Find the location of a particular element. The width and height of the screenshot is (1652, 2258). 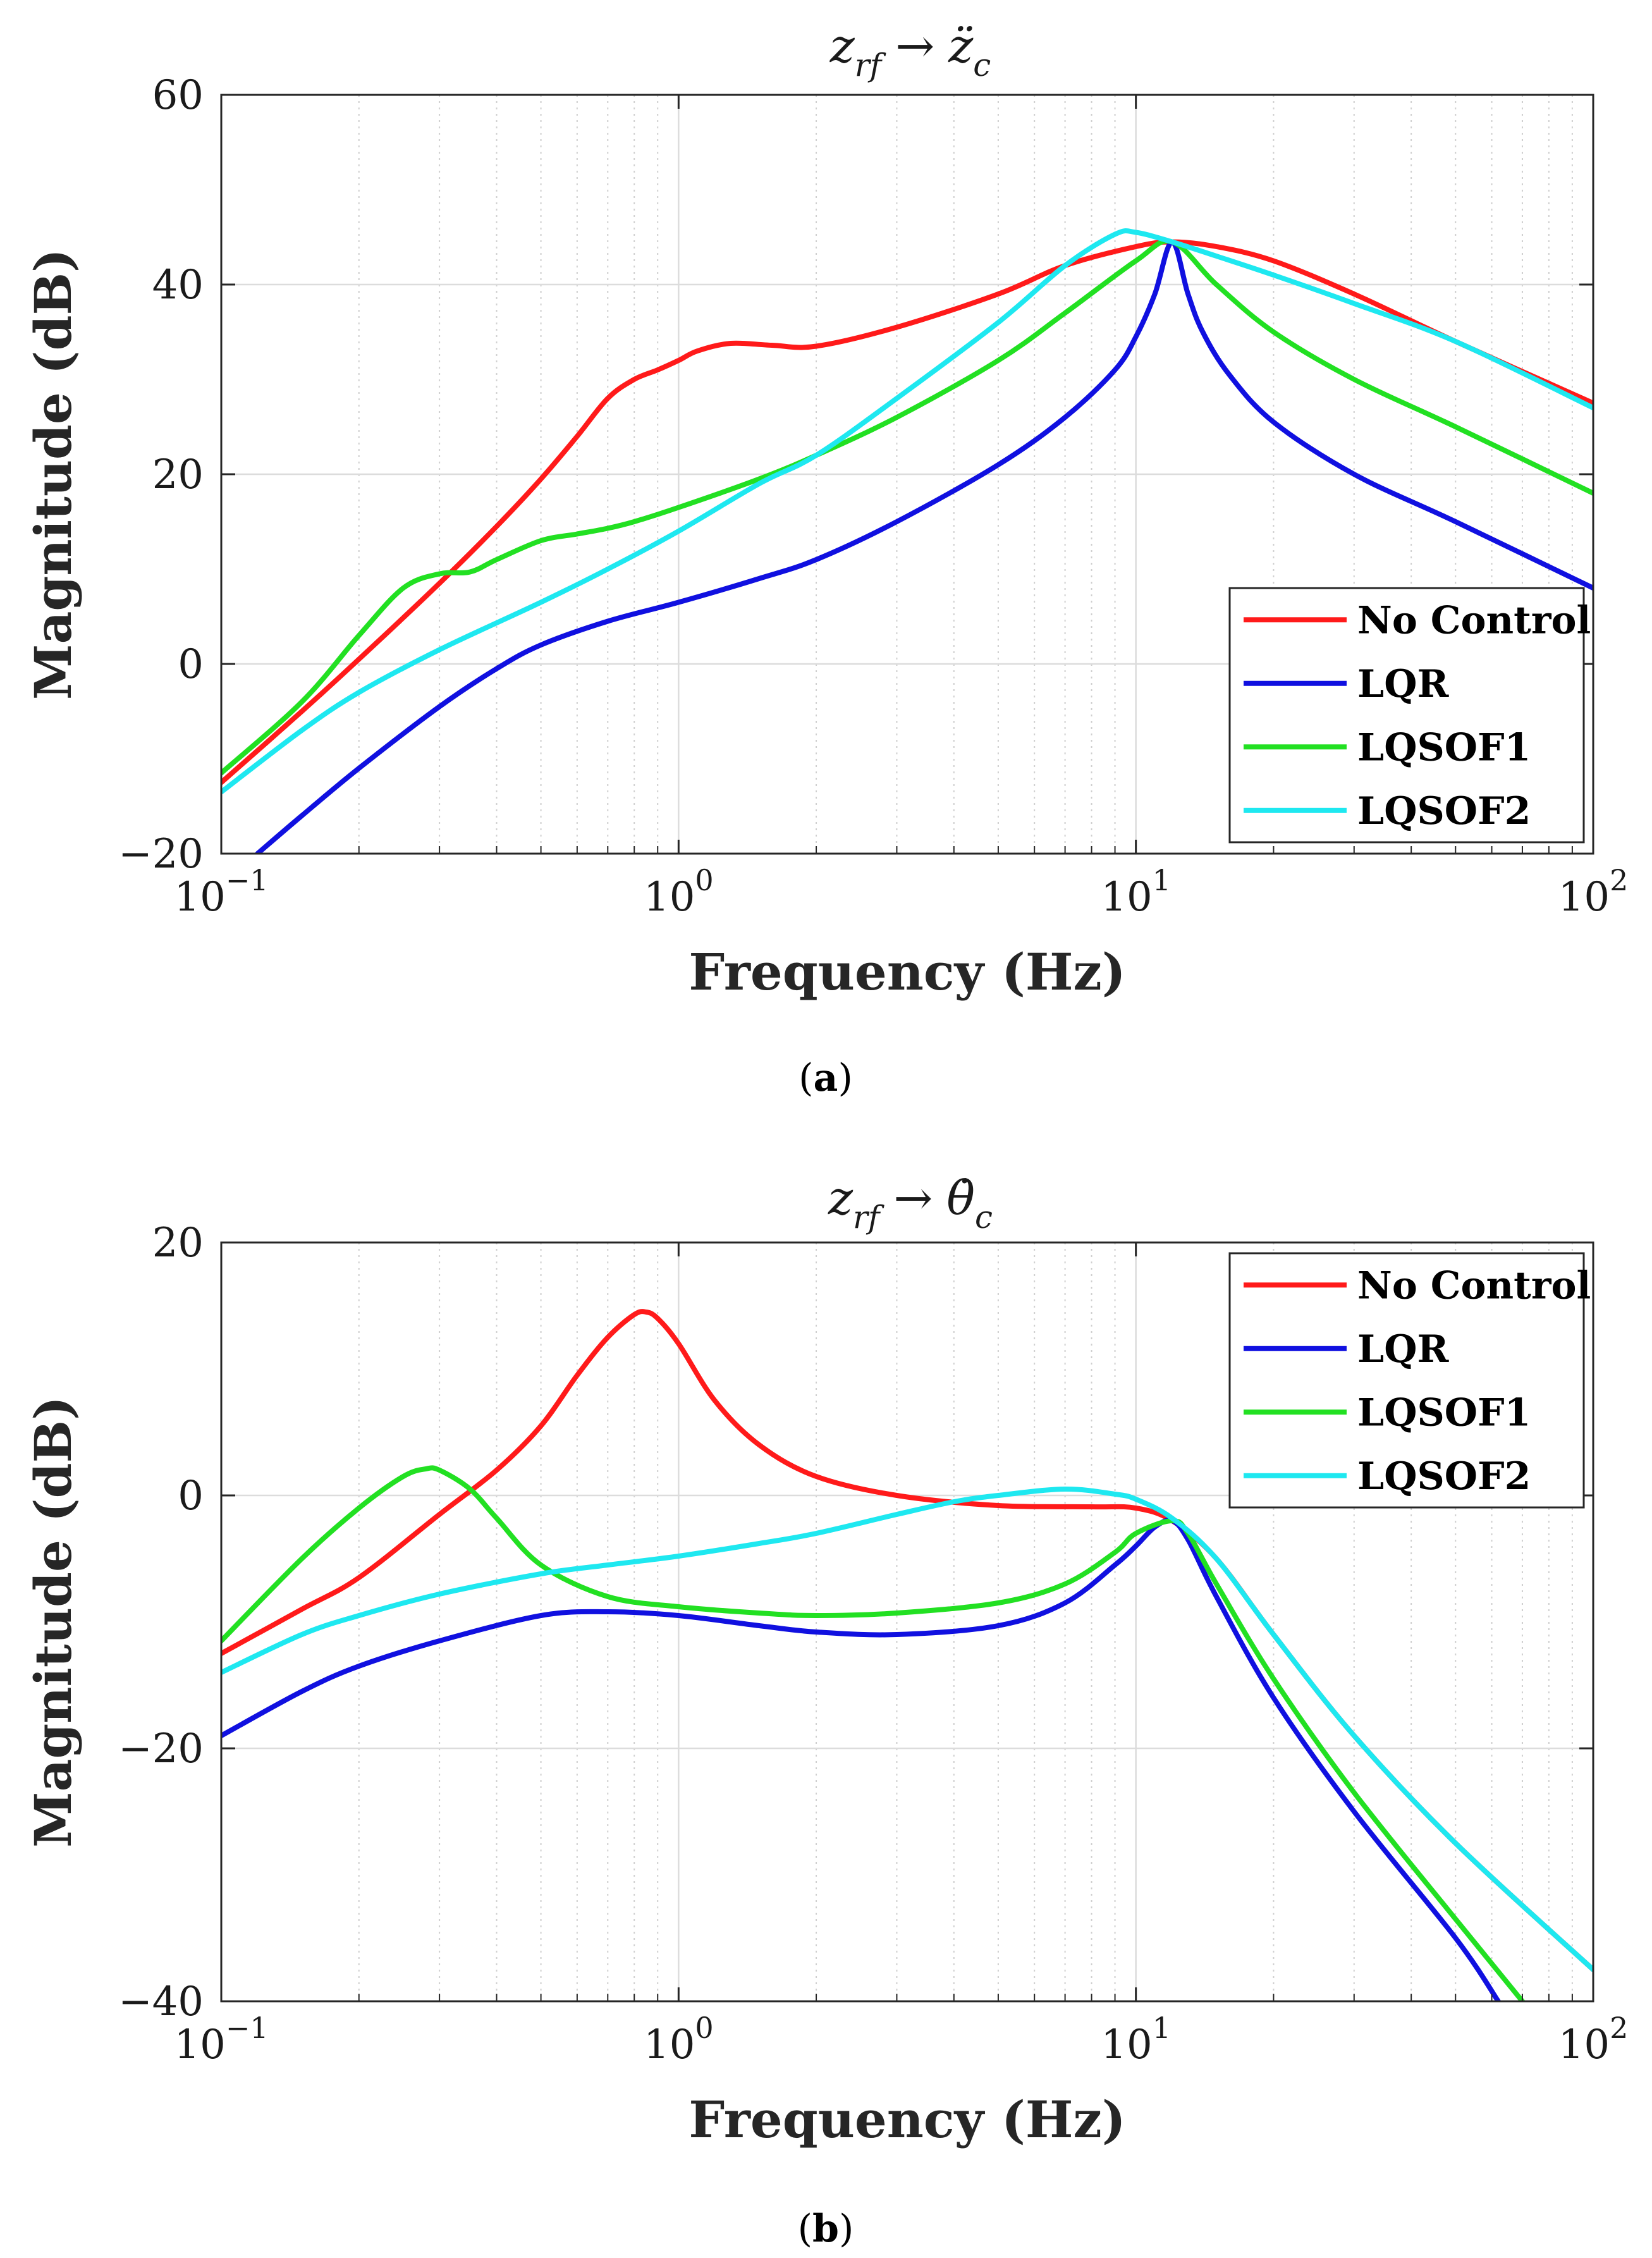

y-tick-label: −40 is located at coordinates (161, 2002).